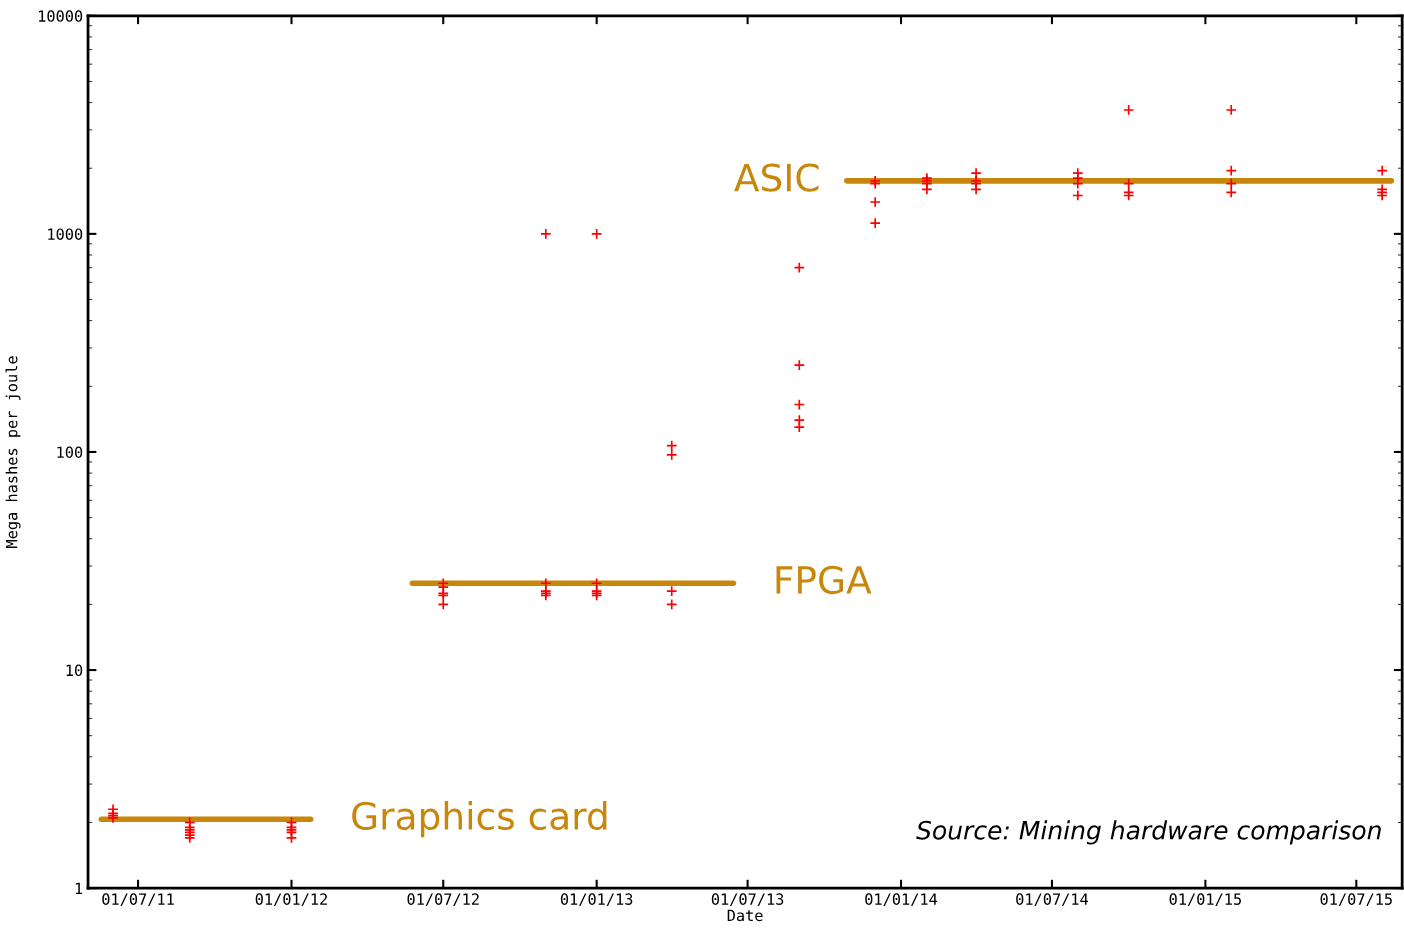 The width and height of the screenshot is (1404, 929). Describe the element at coordinates (74, 670) in the screenshot. I see `y-tick-label: 10` at that location.